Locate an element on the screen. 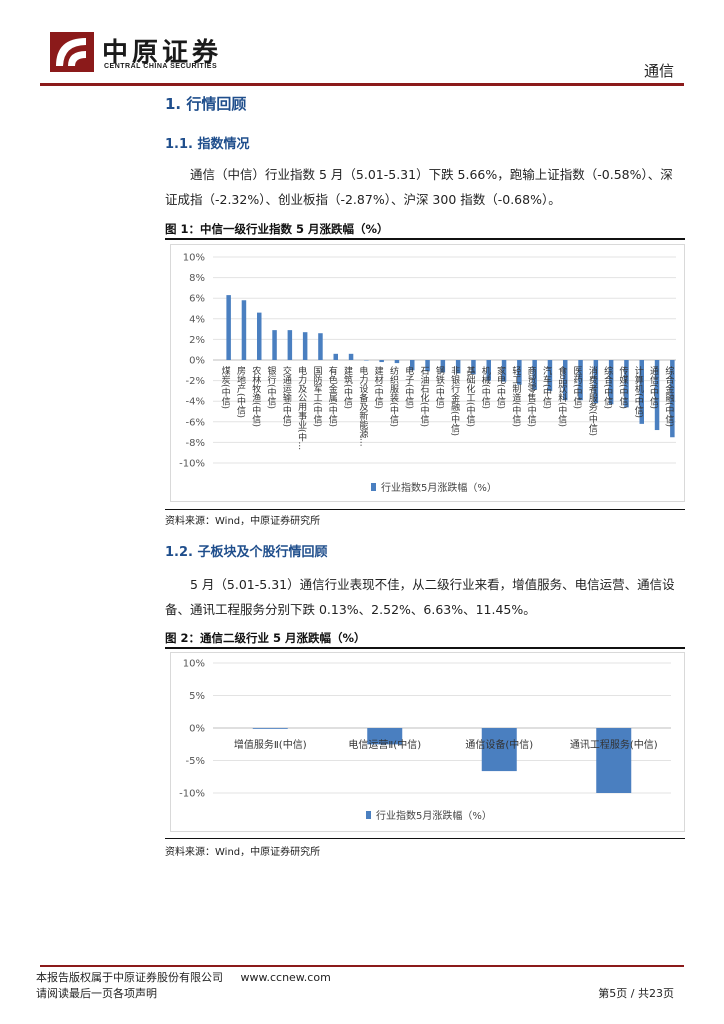 This screenshot has height=1024, width=724. y-tick-label: -6% is located at coordinates (195, 422).